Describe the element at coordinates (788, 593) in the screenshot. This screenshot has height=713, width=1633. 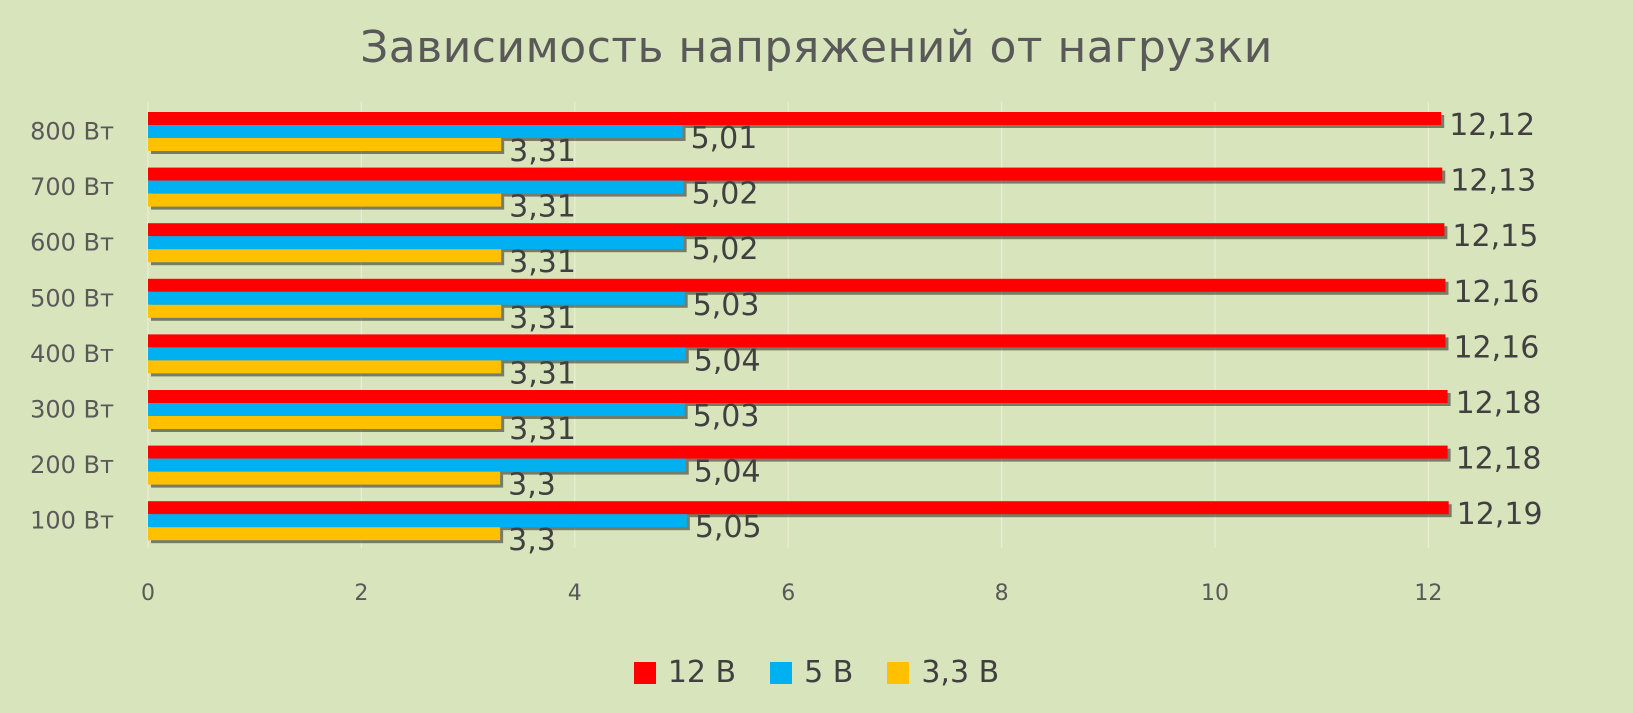
I see `x-tick-label: 6` at that location.